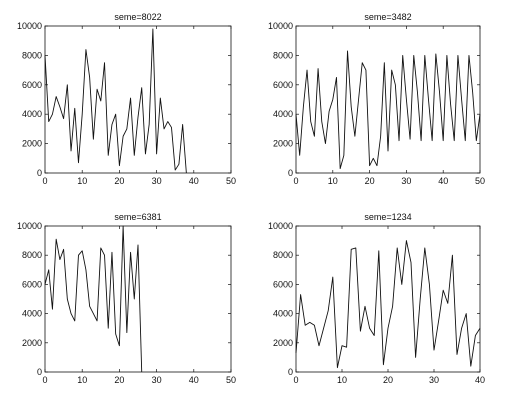  Describe the element at coordinates (387, 17) in the screenshot. I see `subplot-title: seme=3482` at that location.